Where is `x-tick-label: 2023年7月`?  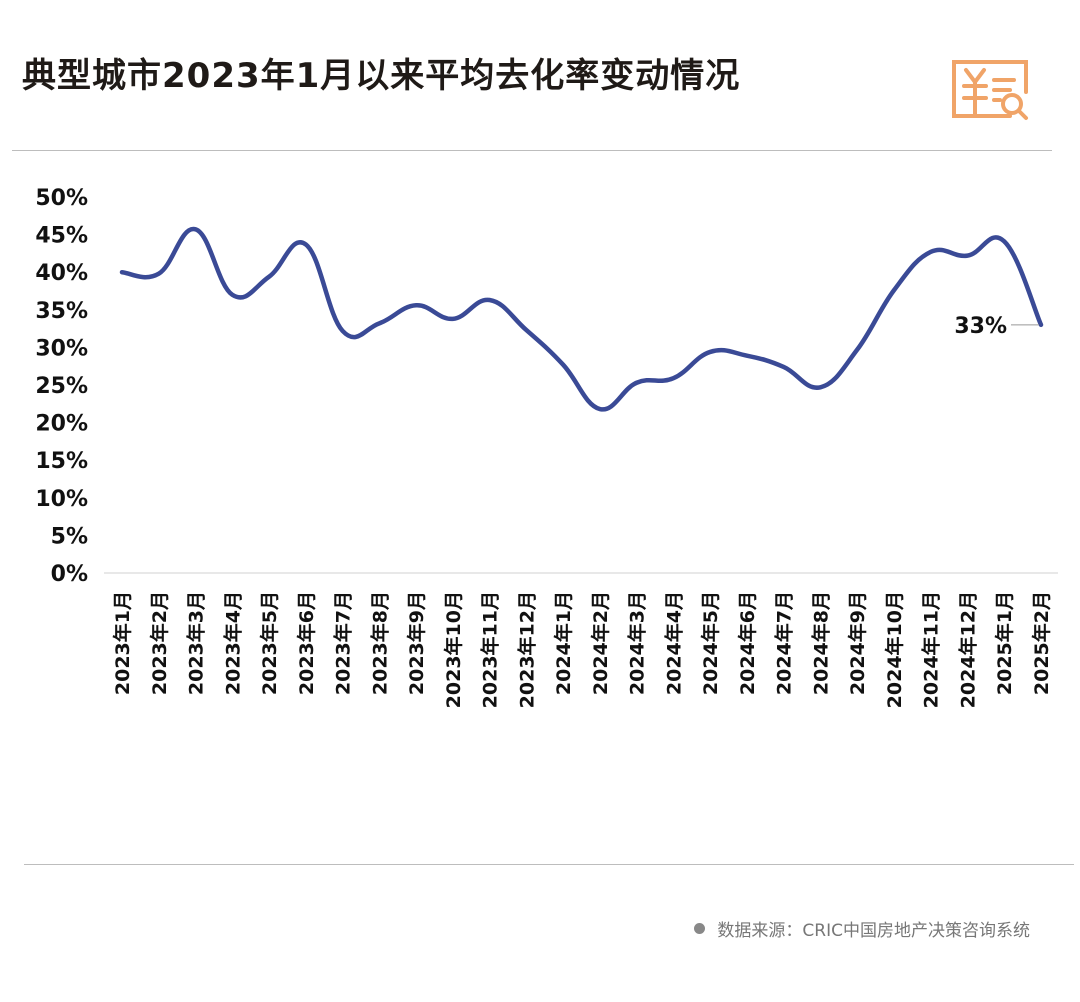
x-tick-label: 2023年7月 is located at coordinates (343, 643).